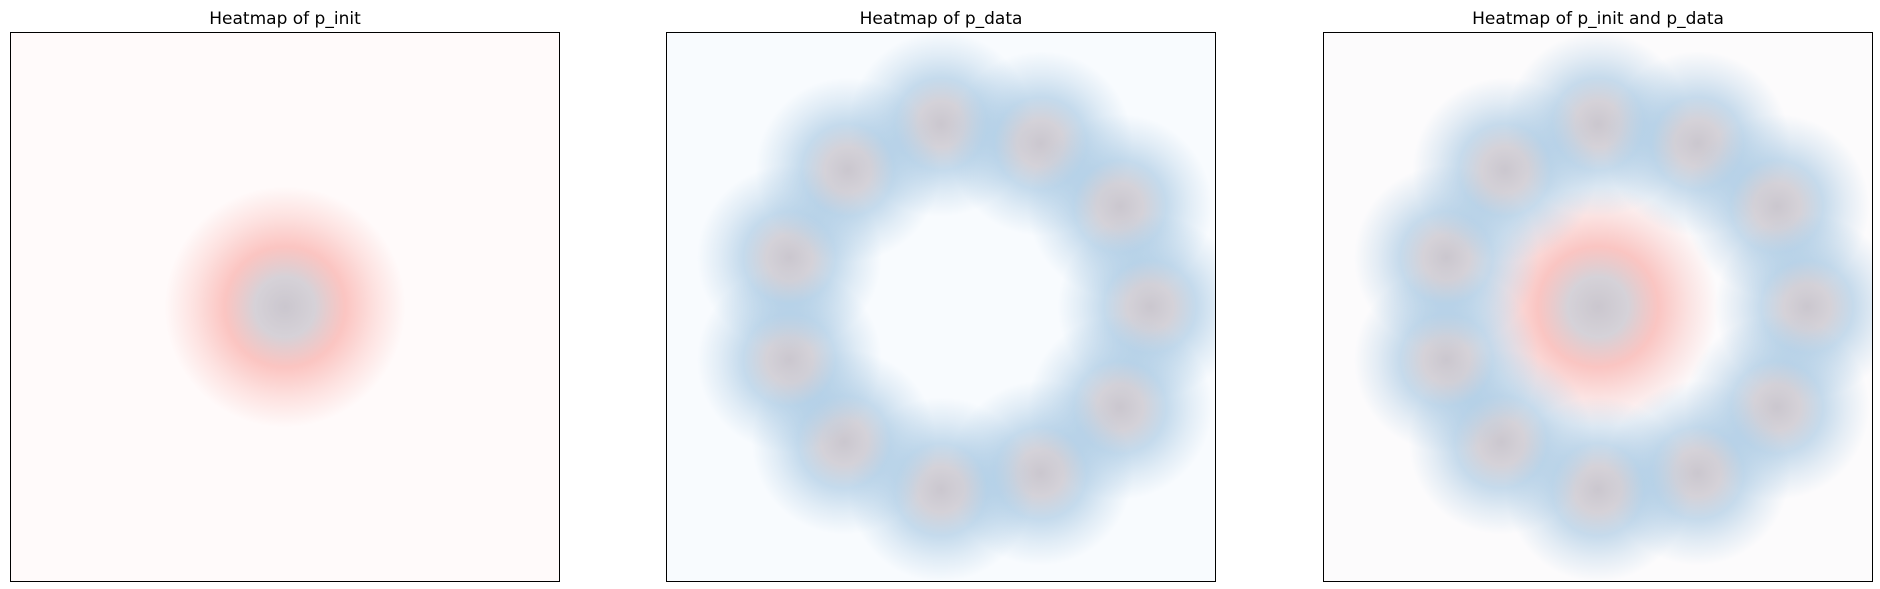  I want to click on chart-title: Heatmap of p_data, so click(941, 19).